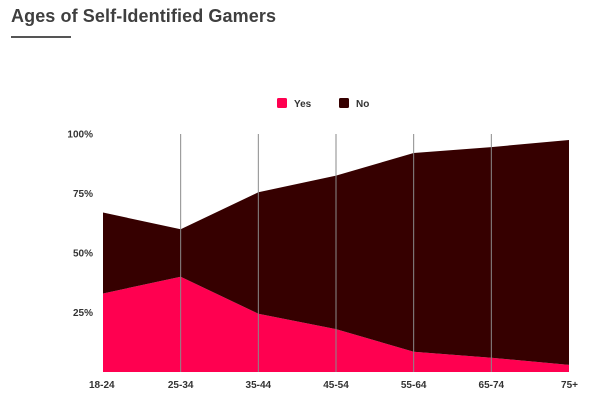  What do you see at coordinates (492, 385) in the screenshot?
I see `x-tick-label: 65-74` at bounding box center [492, 385].